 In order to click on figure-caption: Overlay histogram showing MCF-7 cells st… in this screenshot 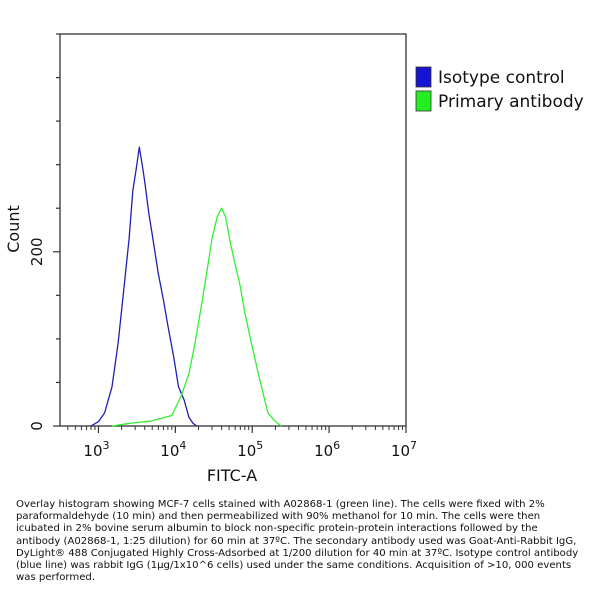, I will do `click(297, 541)`.